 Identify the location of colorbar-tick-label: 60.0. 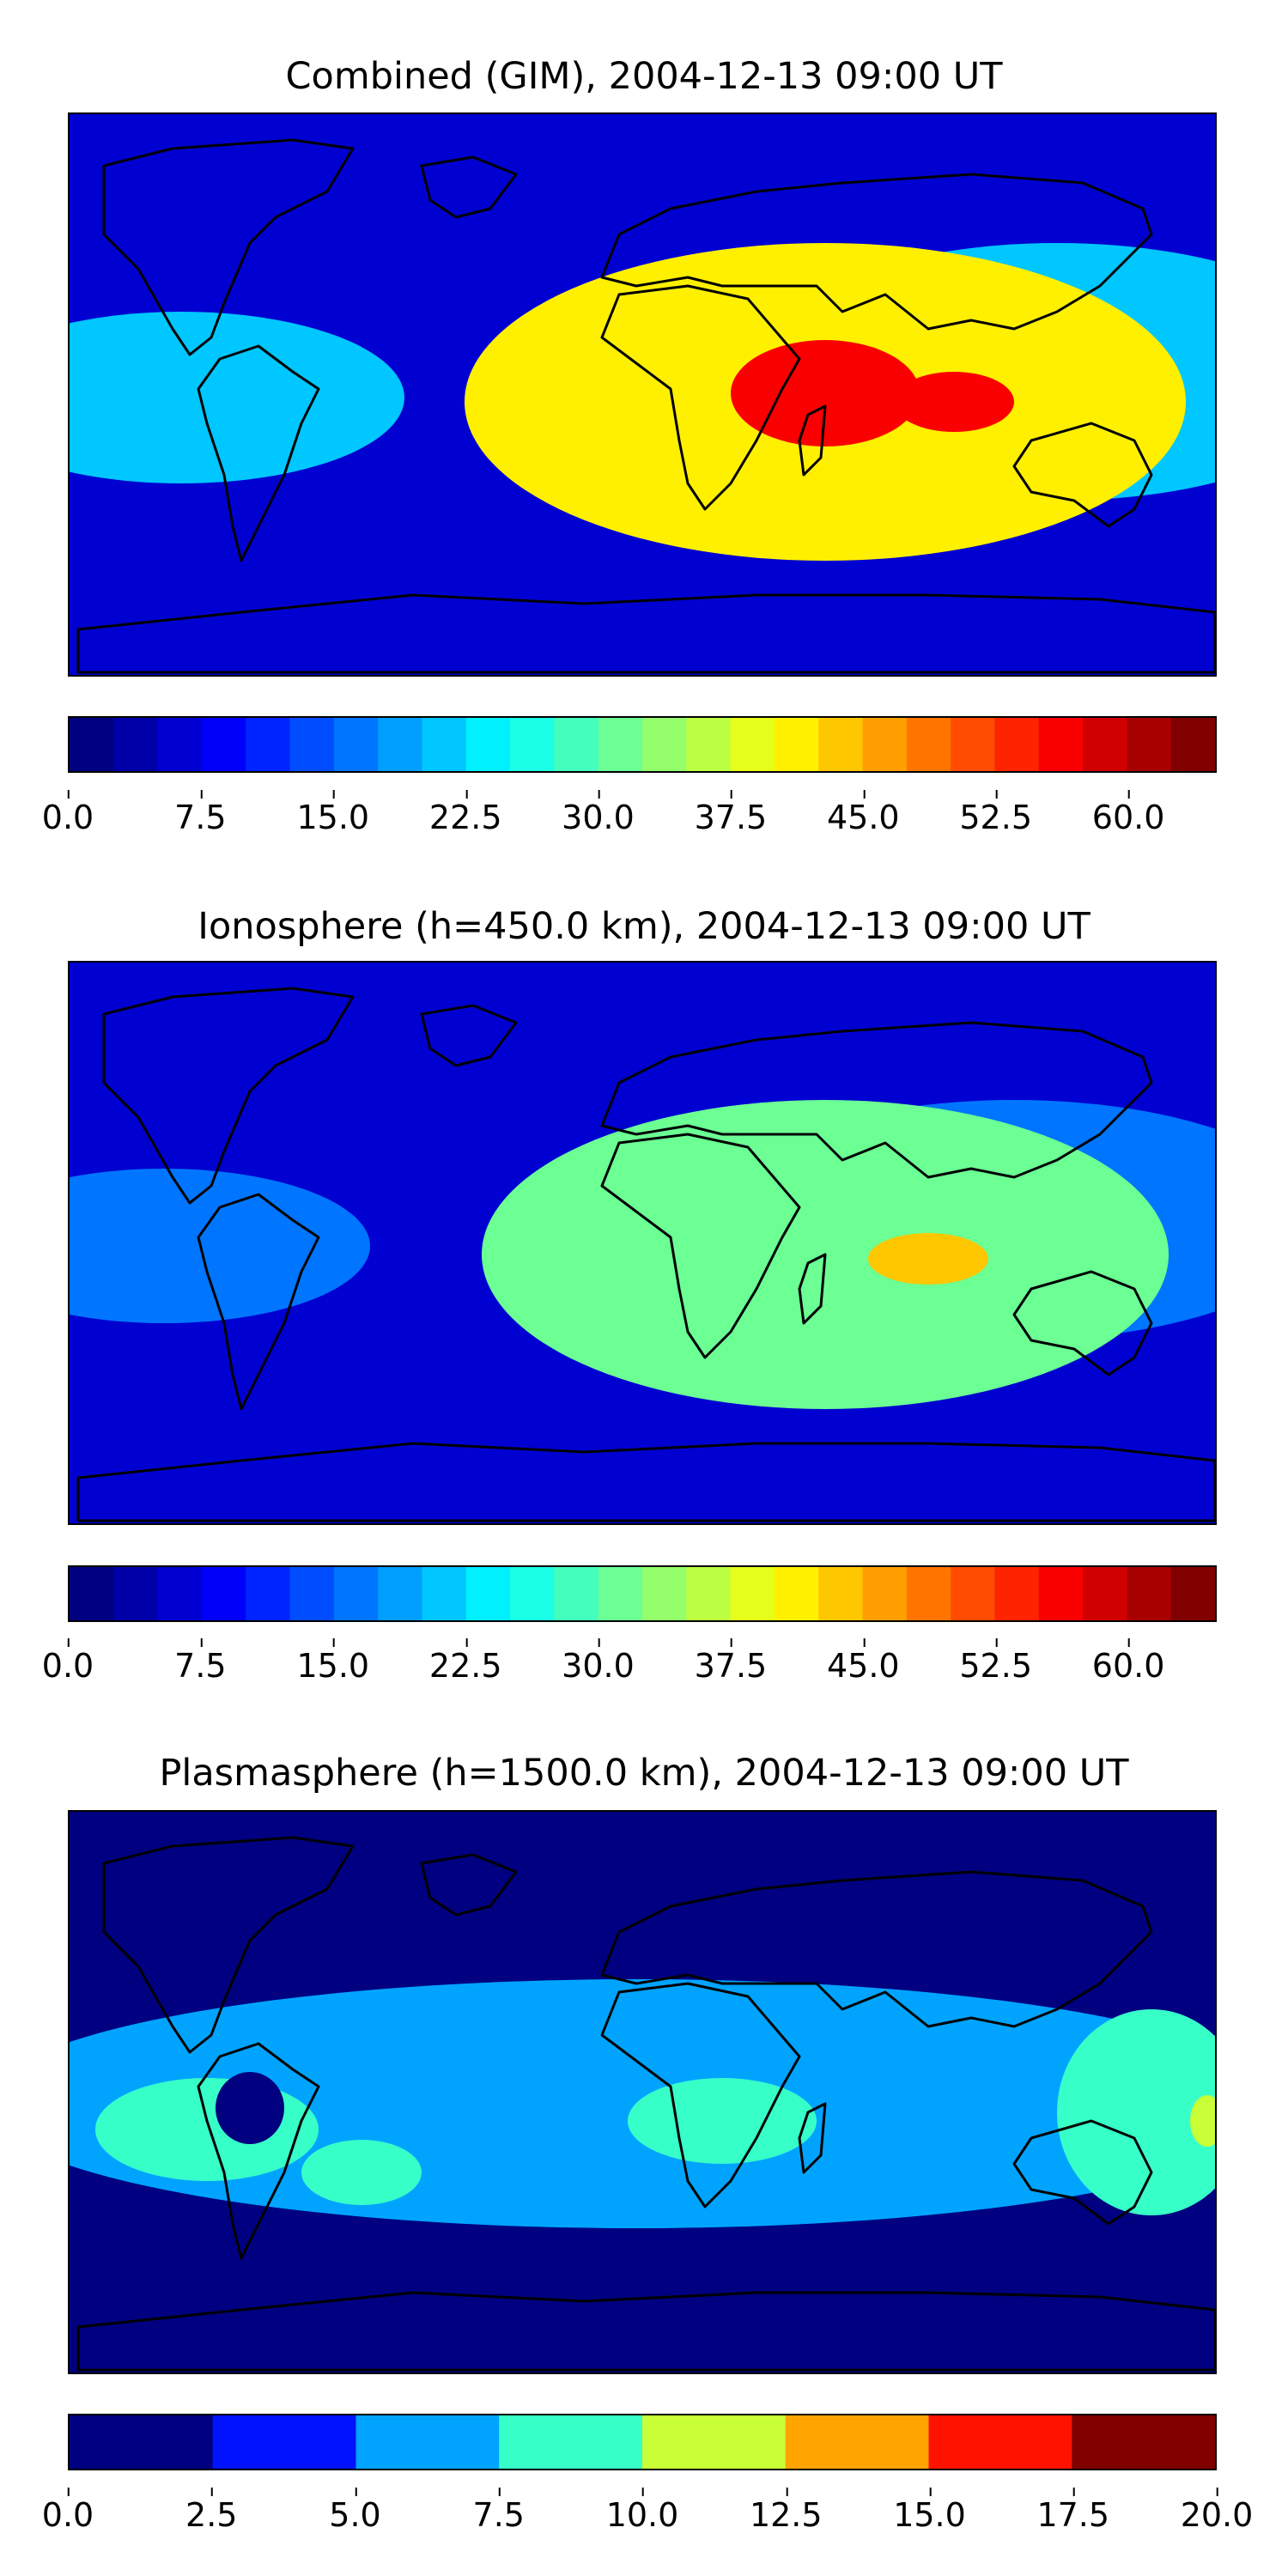
(1128, 813).